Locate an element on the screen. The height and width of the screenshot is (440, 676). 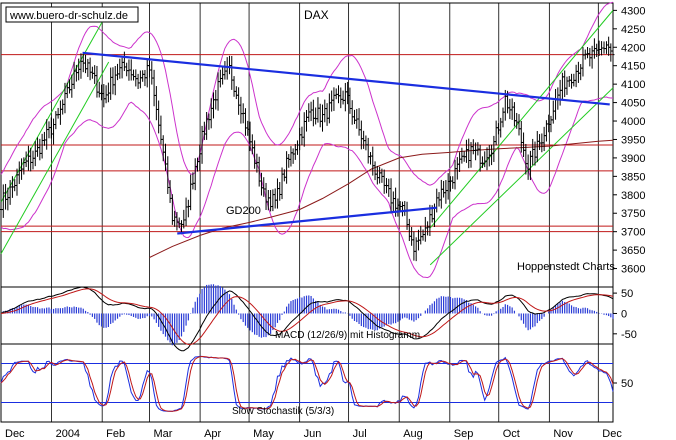
price-tick-label: 3750 is located at coordinates (633, 214).